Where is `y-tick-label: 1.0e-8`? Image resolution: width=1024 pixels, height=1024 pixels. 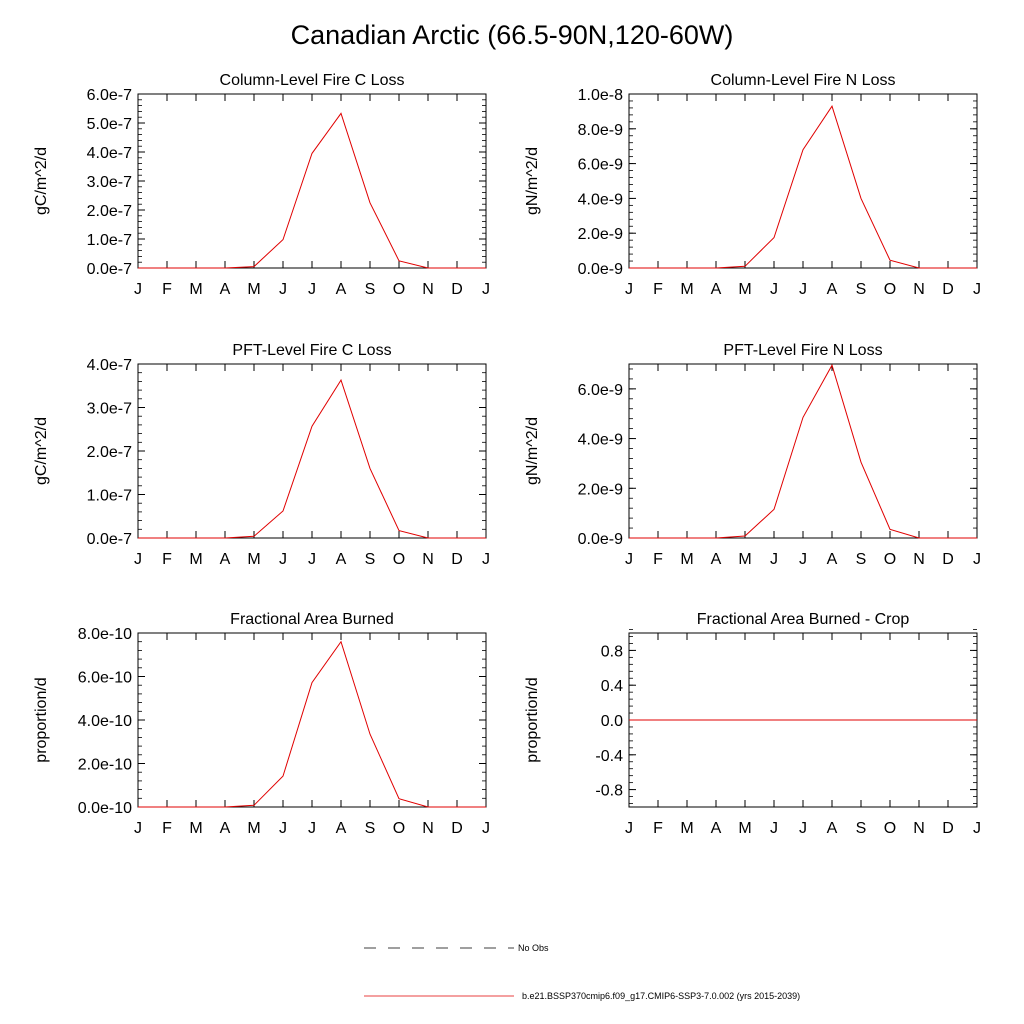 y-tick-label: 1.0e-8 is located at coordinates (600, 95).